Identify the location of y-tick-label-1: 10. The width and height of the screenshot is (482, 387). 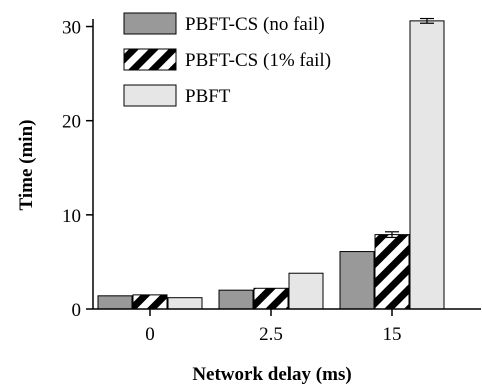
(71, 216).